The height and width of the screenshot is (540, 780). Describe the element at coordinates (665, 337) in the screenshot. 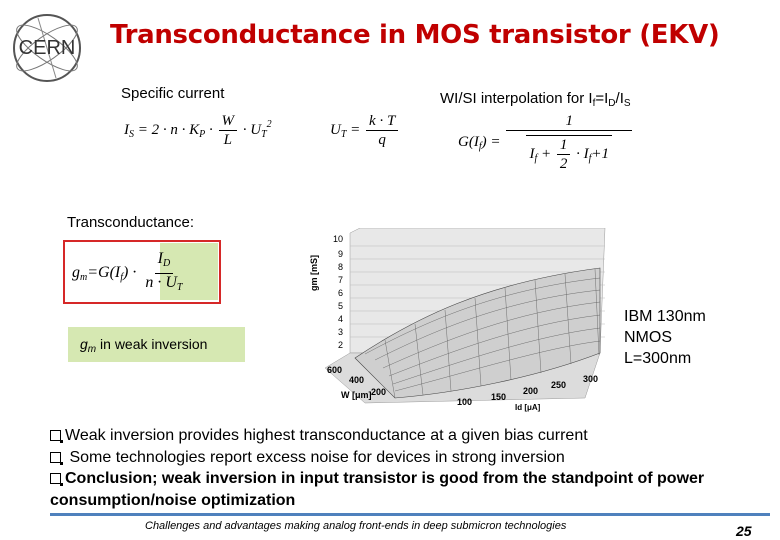

I see `device-note: IBM 130nm NMOS L=300nm` at that location.